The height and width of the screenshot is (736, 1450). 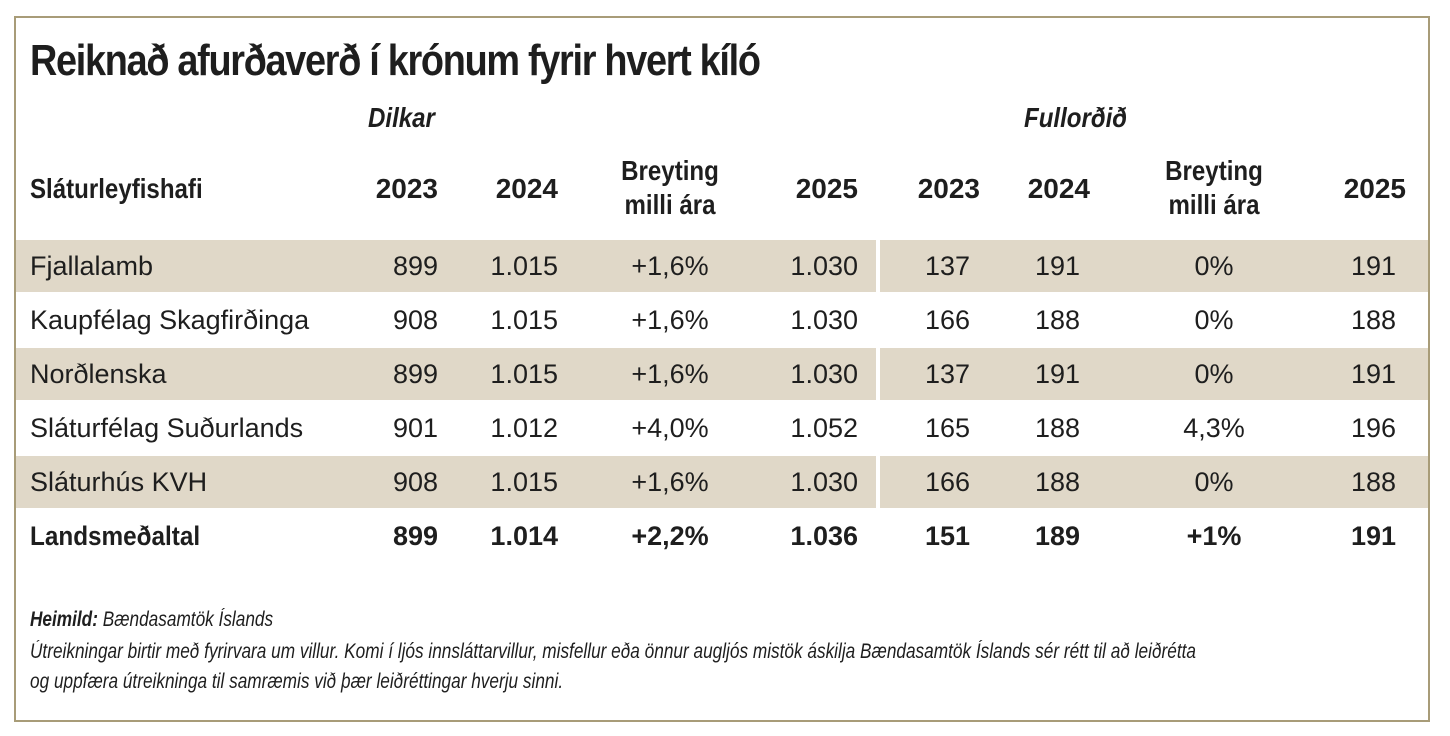 I want to click on fullordid-change: +1%, so click(x=1214, y=536).